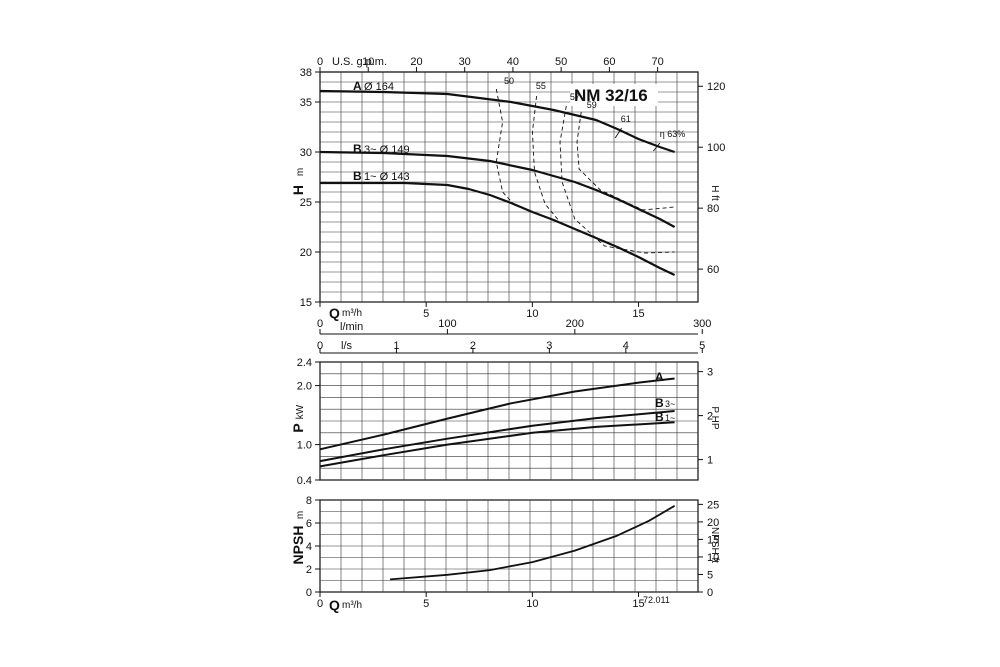  I want to click on ls-tick-label: 0, so click(320, 346).